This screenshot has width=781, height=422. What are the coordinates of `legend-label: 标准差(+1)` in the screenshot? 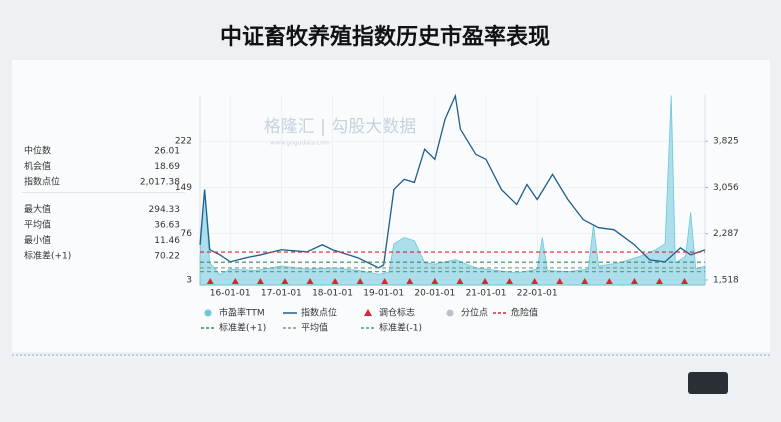 It's located at (242, 328).